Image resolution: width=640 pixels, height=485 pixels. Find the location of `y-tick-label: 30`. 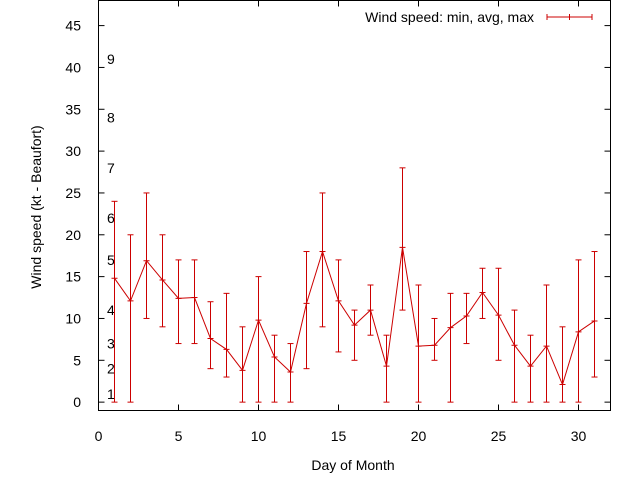

y-tick-label: 30 is located at coordinates (73, 151).